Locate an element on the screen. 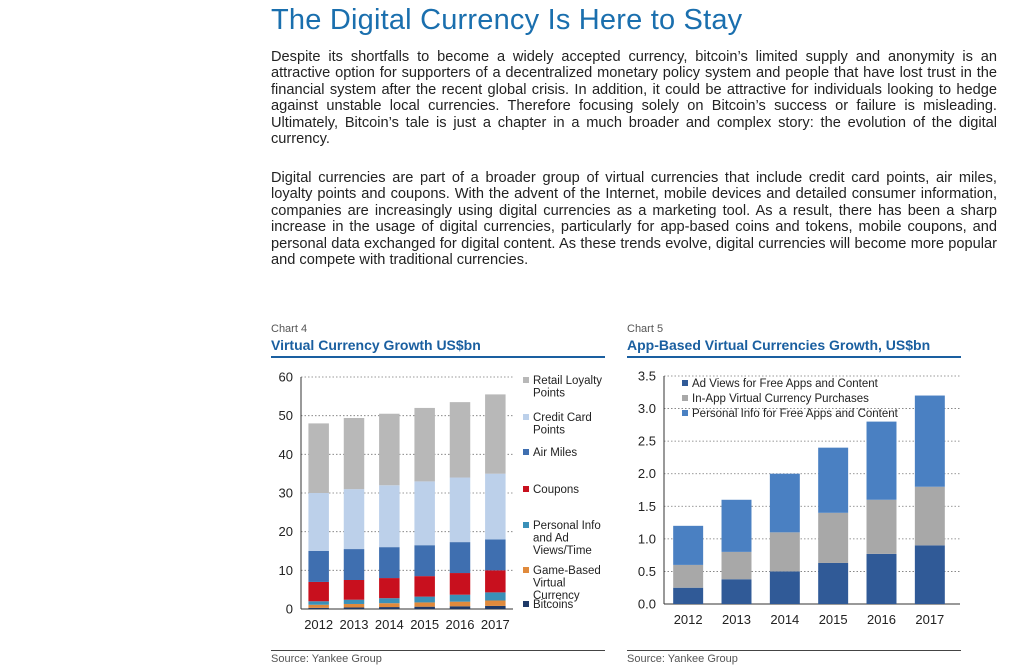 The image size is (1024, 671). legend-label: Points is located at coordinates (549, 394).